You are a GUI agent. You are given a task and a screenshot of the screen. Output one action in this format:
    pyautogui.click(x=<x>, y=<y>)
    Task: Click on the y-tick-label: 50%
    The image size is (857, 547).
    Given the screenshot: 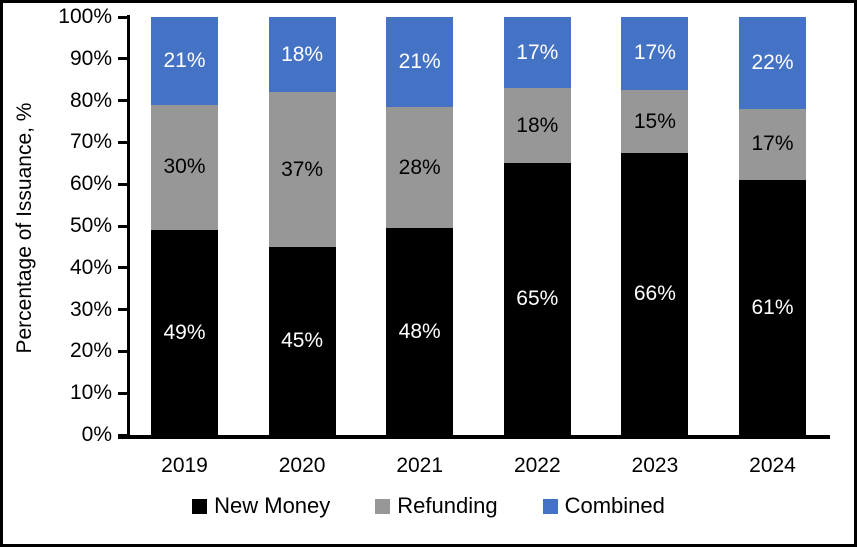 What is the action you would take?
    pyautogui.click(x=90, y=225)
    